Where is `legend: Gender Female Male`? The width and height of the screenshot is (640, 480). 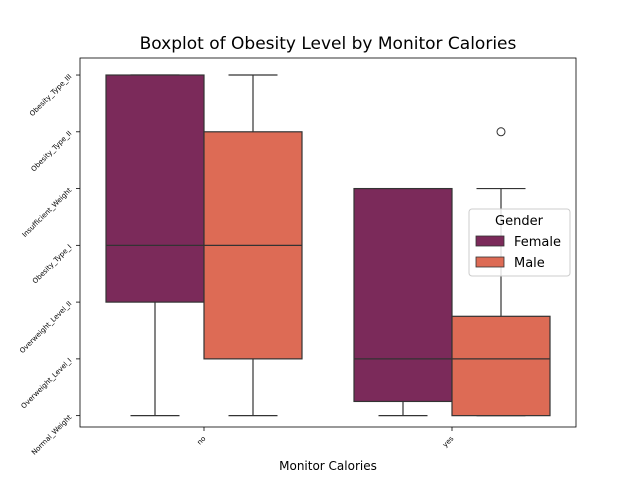
legend: Gender Female Male is located at coordinates (519, 242).